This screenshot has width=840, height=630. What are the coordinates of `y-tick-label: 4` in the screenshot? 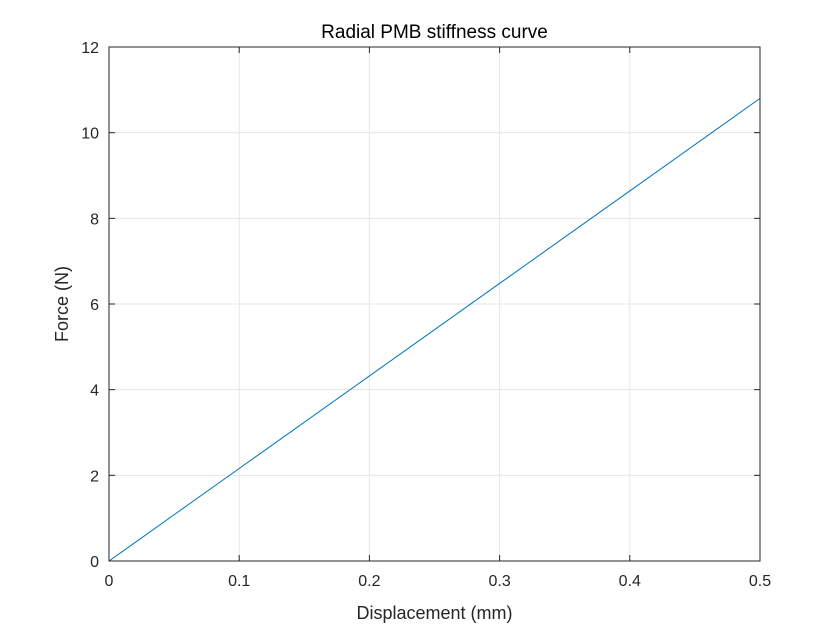 It's located at (94, 391).